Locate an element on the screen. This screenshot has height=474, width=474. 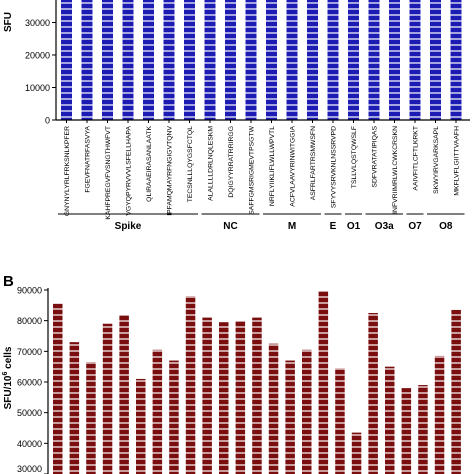
x-tick-label-a: DQIGYYRRATRRIRGG is located at coordinates (231, 162).